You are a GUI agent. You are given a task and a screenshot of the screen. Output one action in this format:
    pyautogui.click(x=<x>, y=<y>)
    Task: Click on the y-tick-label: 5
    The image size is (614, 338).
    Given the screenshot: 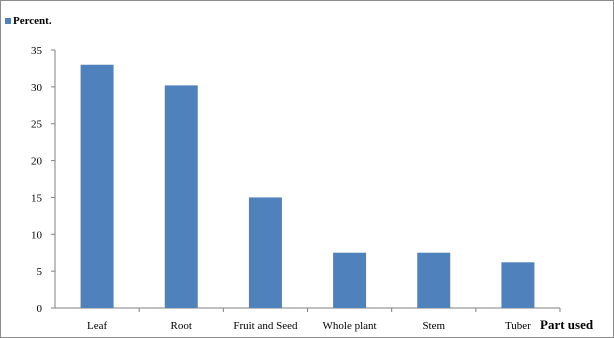 What is the action you would take?
    pyautogui.click(x=40, y=272)
    